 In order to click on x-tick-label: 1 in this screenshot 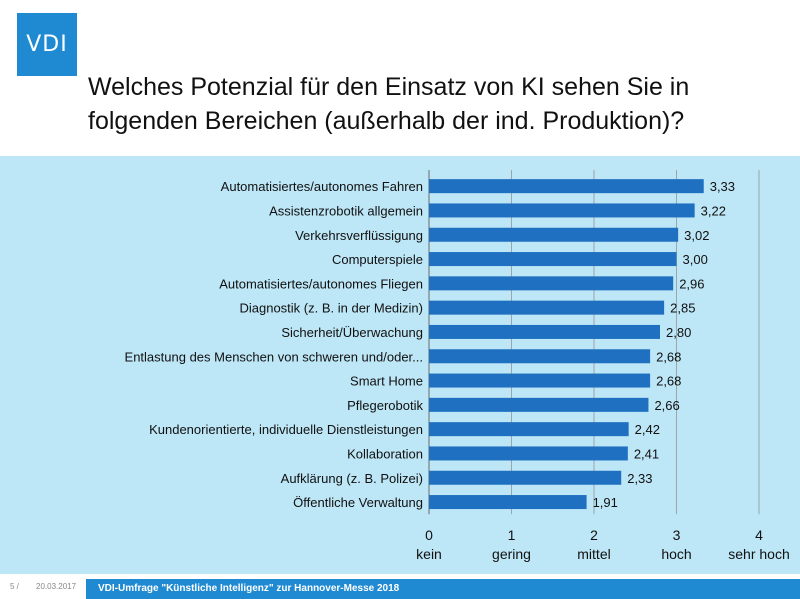, I will do `click(512, 535)`.